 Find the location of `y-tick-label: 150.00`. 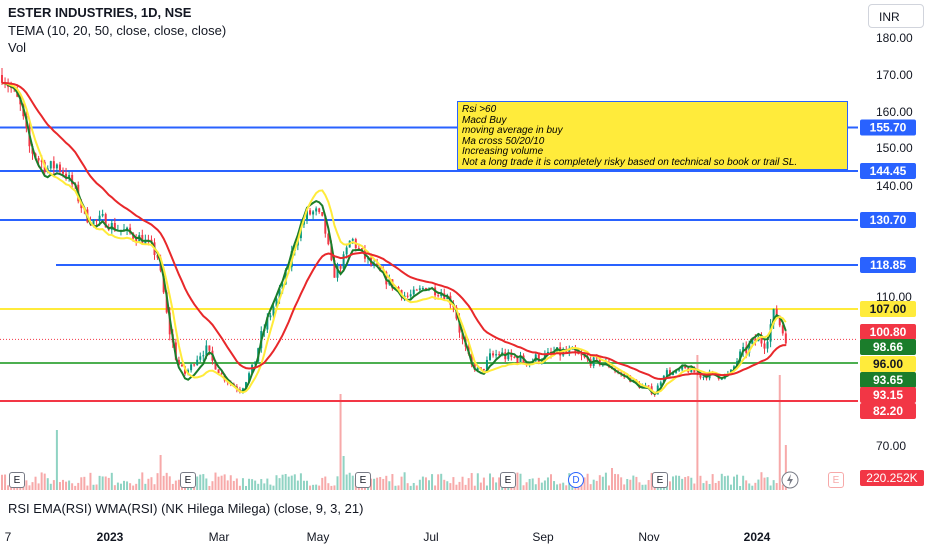

y-tick-label: 150.00 is located at coordinates (894, 148).